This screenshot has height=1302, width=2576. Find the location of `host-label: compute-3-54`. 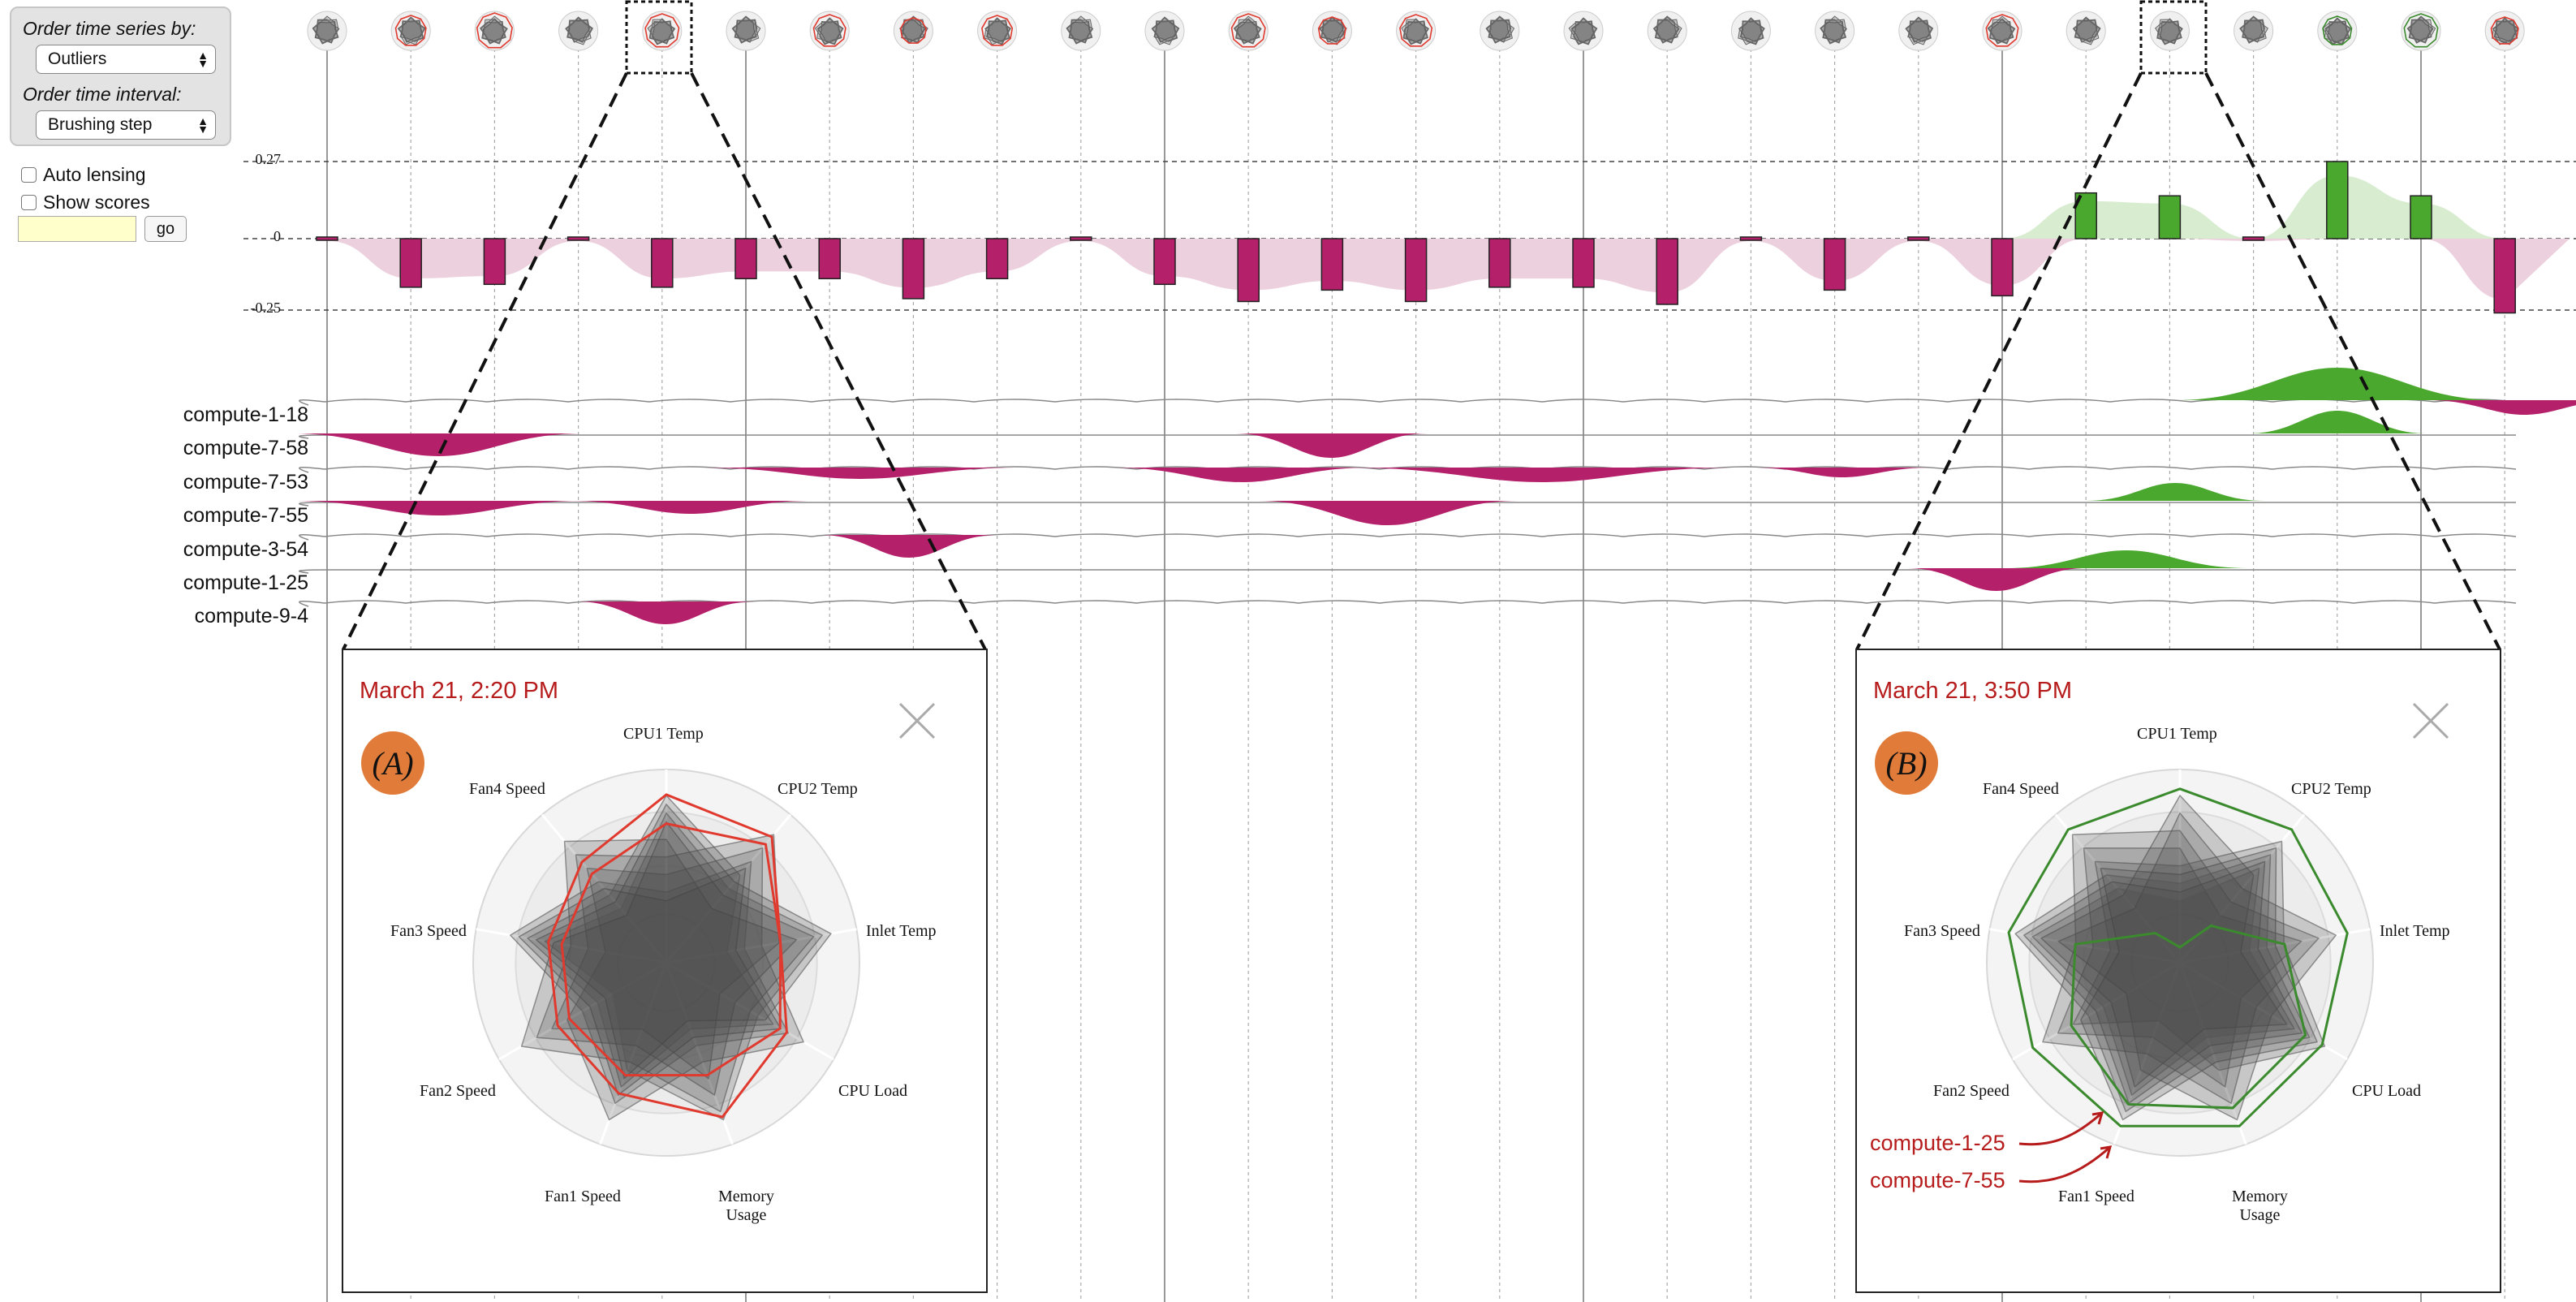

host-label: compute-3-54 is located at coordinates (246, 549).